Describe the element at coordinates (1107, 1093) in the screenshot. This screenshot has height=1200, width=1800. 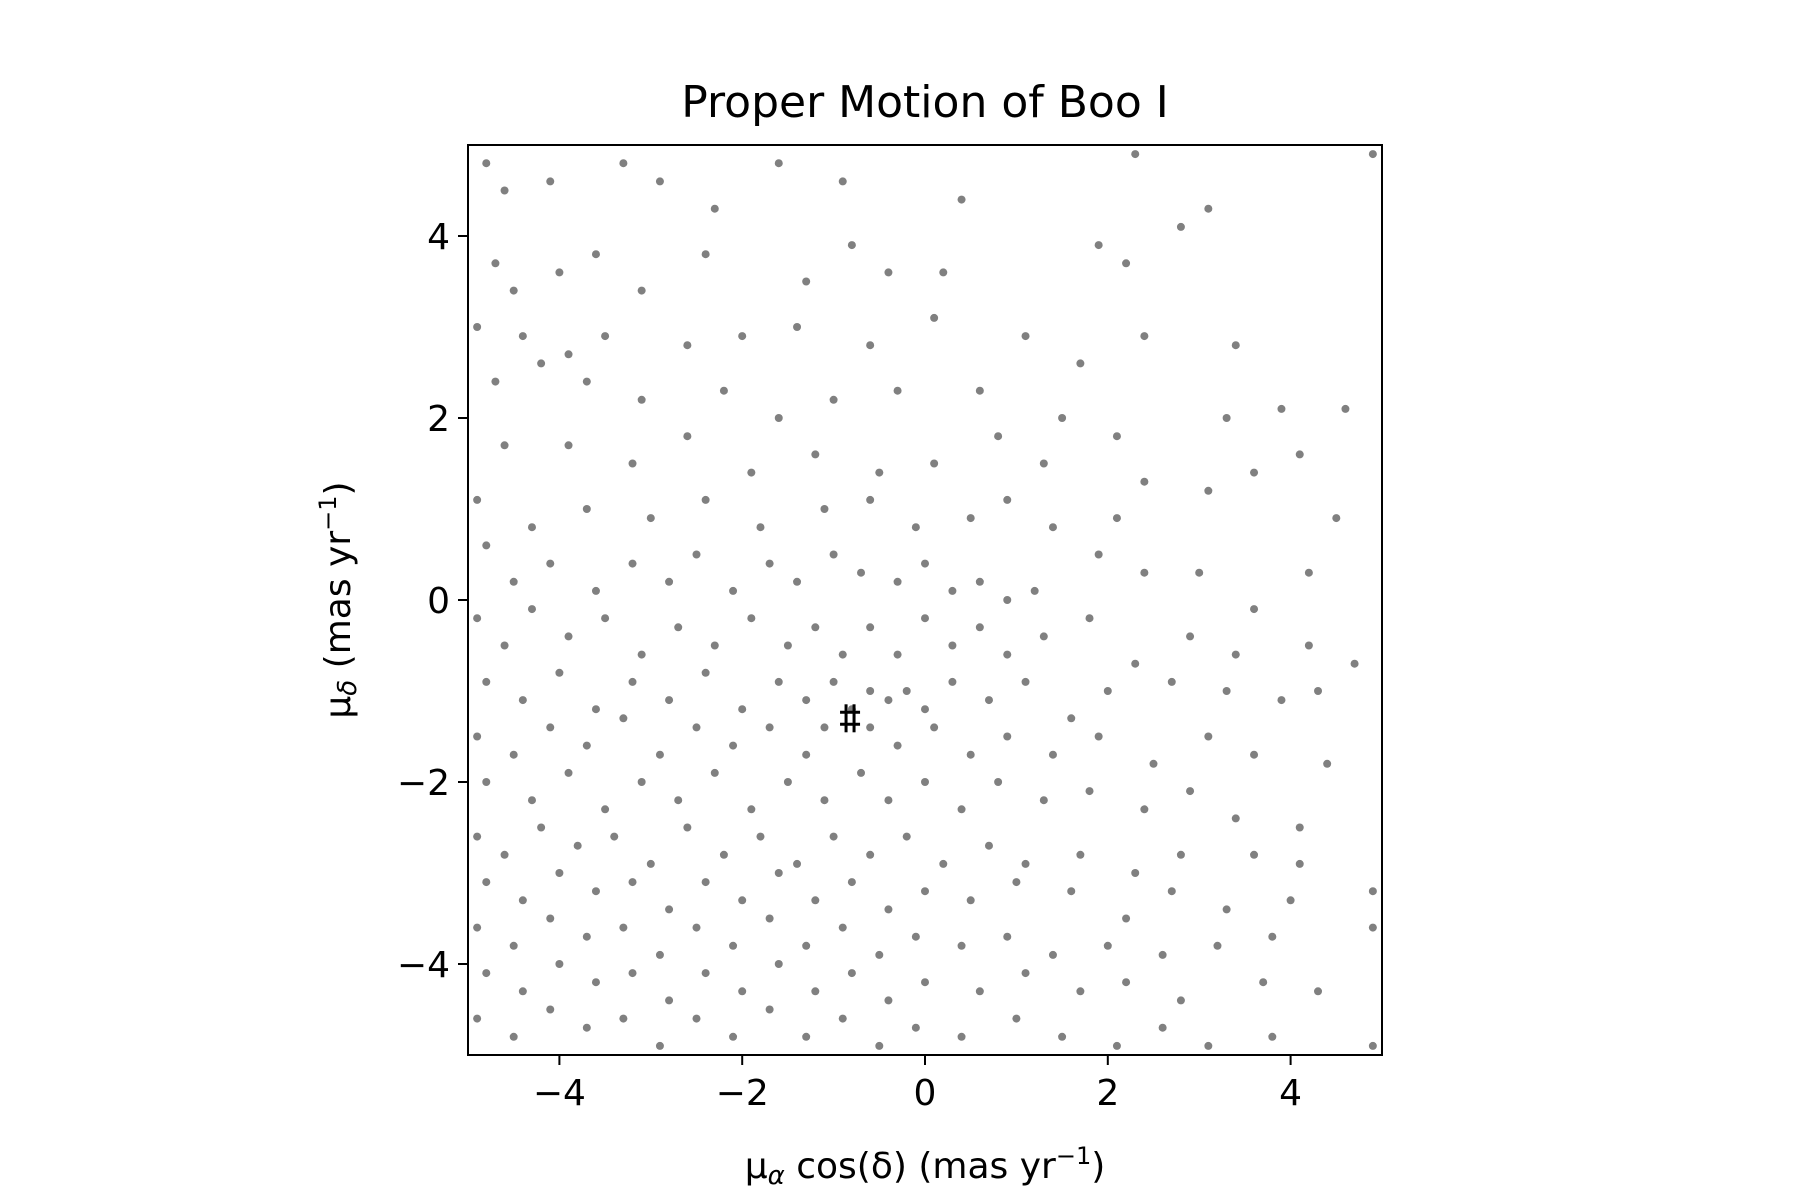
I see `x-tick-label: 2` at that location.